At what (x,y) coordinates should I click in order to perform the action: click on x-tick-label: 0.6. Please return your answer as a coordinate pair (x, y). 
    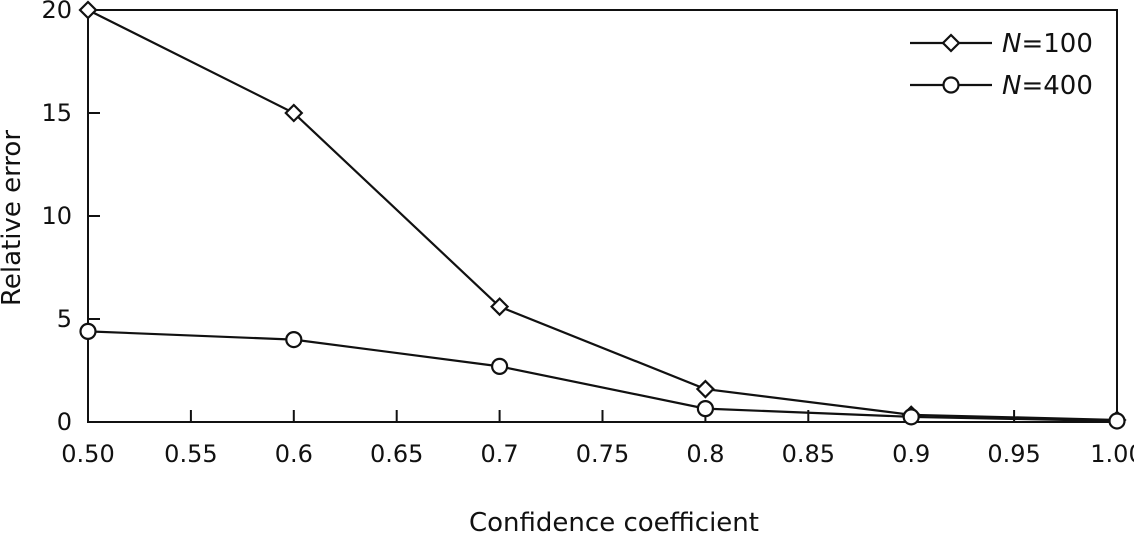
    Looking at the image, I should click on (294, 454).